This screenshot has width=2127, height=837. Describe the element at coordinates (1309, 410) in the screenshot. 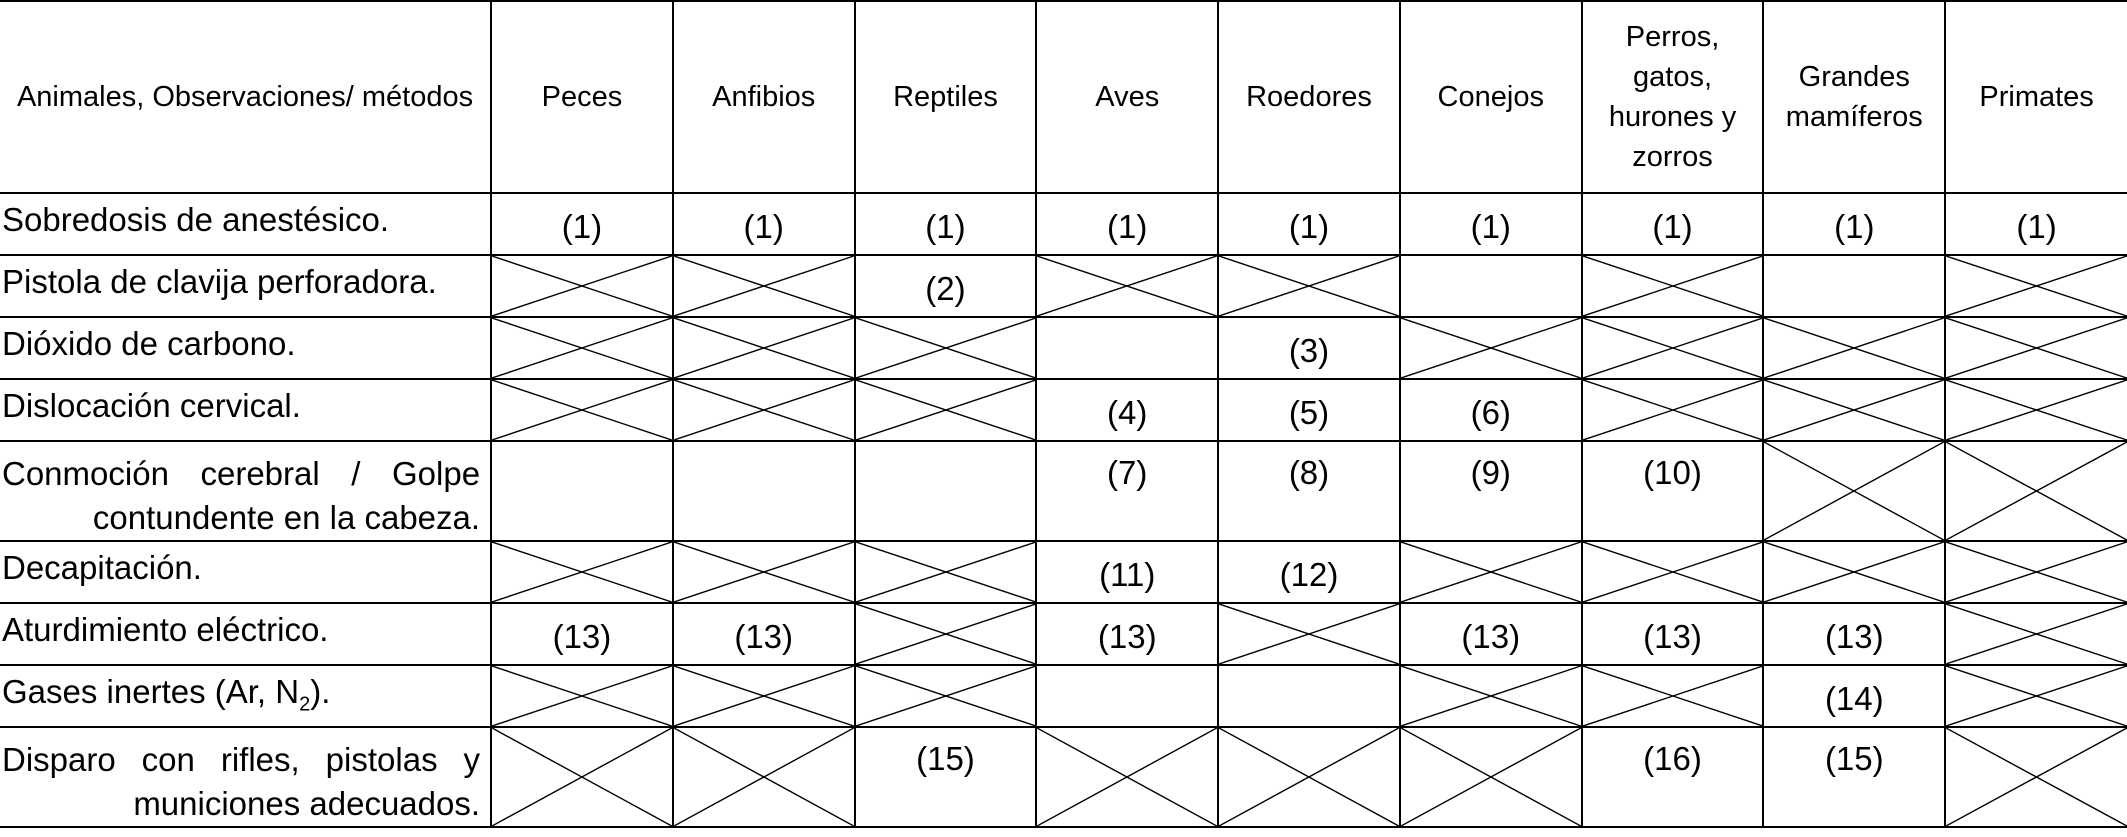

I see `note-reference-cell: (5)` at that location.